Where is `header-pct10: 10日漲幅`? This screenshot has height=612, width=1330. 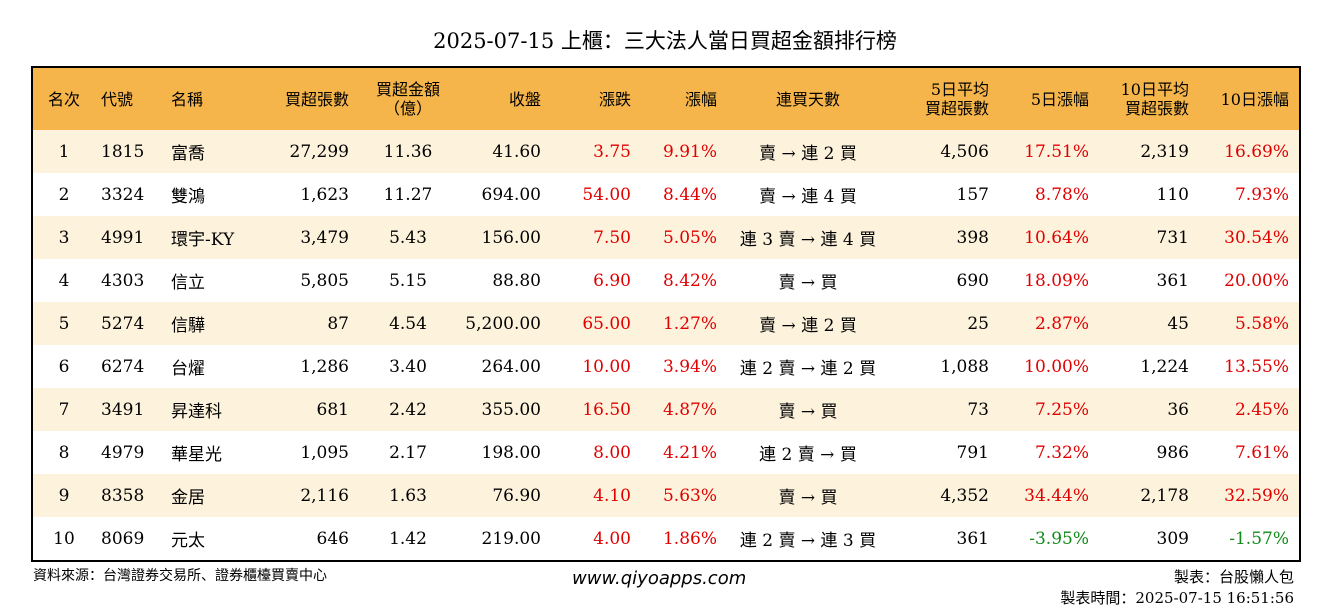
header-pct10: 10日漲幅 is located at coordinates (1254, 99).